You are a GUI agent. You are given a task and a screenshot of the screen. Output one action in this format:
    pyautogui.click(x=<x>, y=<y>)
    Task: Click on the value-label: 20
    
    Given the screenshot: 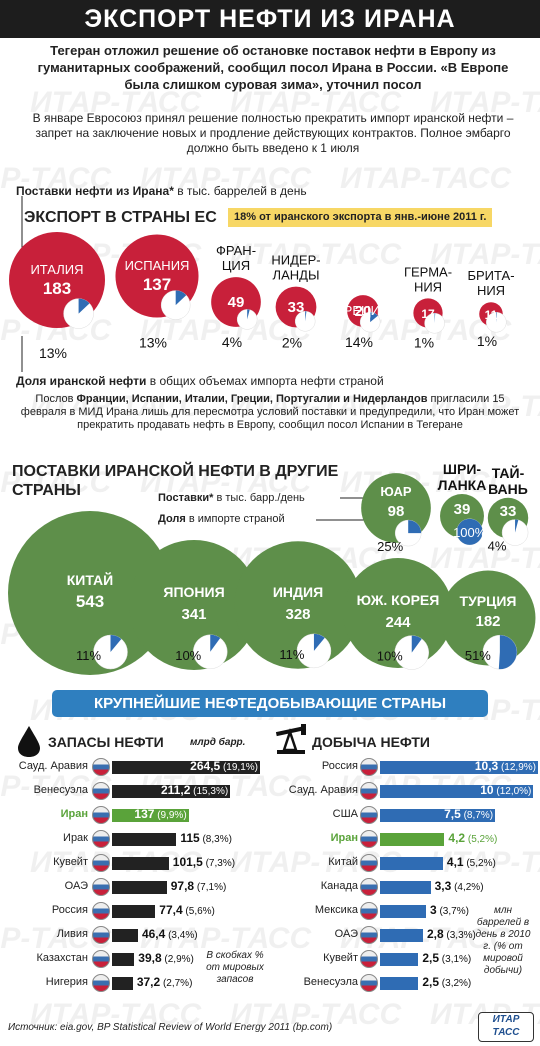 What is the action you would take?
    pyautogui.click(x=363, y=311)
    